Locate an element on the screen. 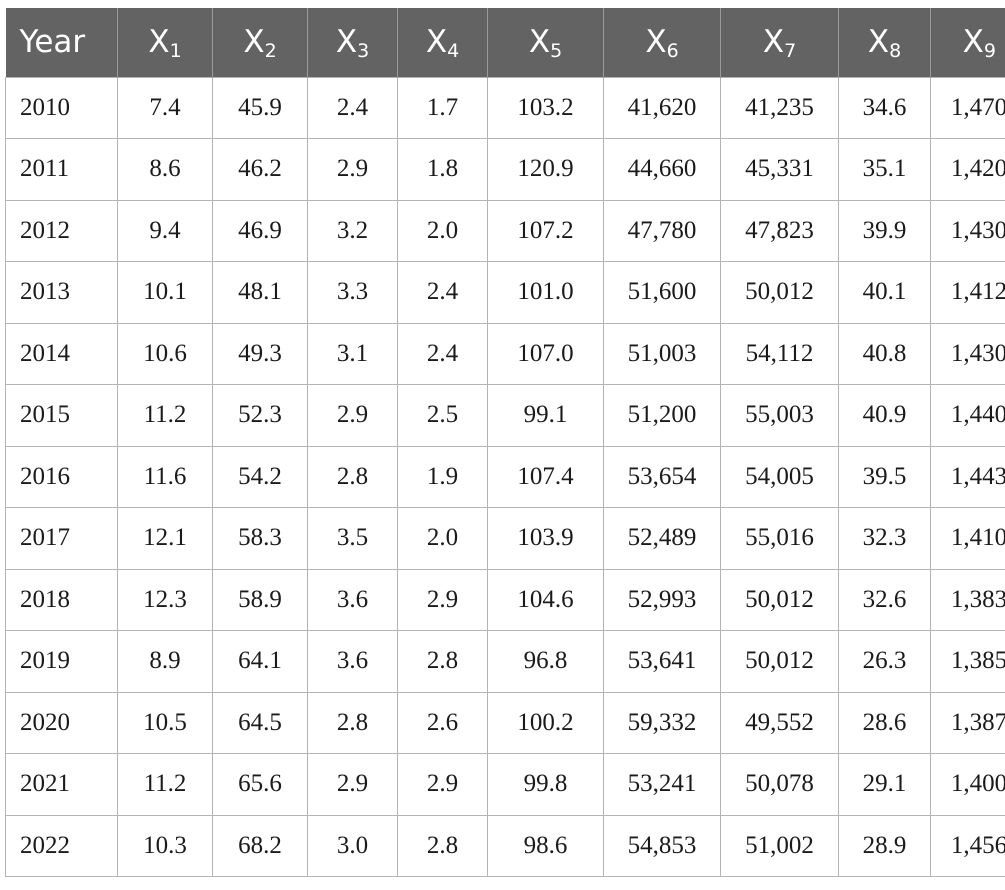  header-x8-base: X is located at coordinates (878, 42).